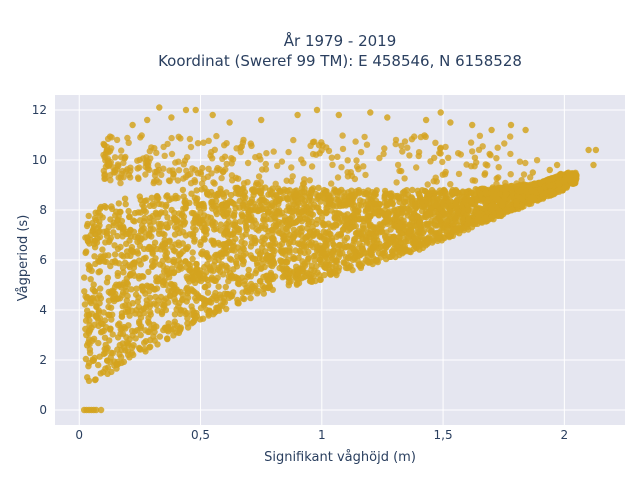 Image resolution: width=640 pixels, height=480 pixels. What do you see at coordinates (43, 210) in the screenshot?
I see `y-tick-label: 8` at bounding box center [43, 210].